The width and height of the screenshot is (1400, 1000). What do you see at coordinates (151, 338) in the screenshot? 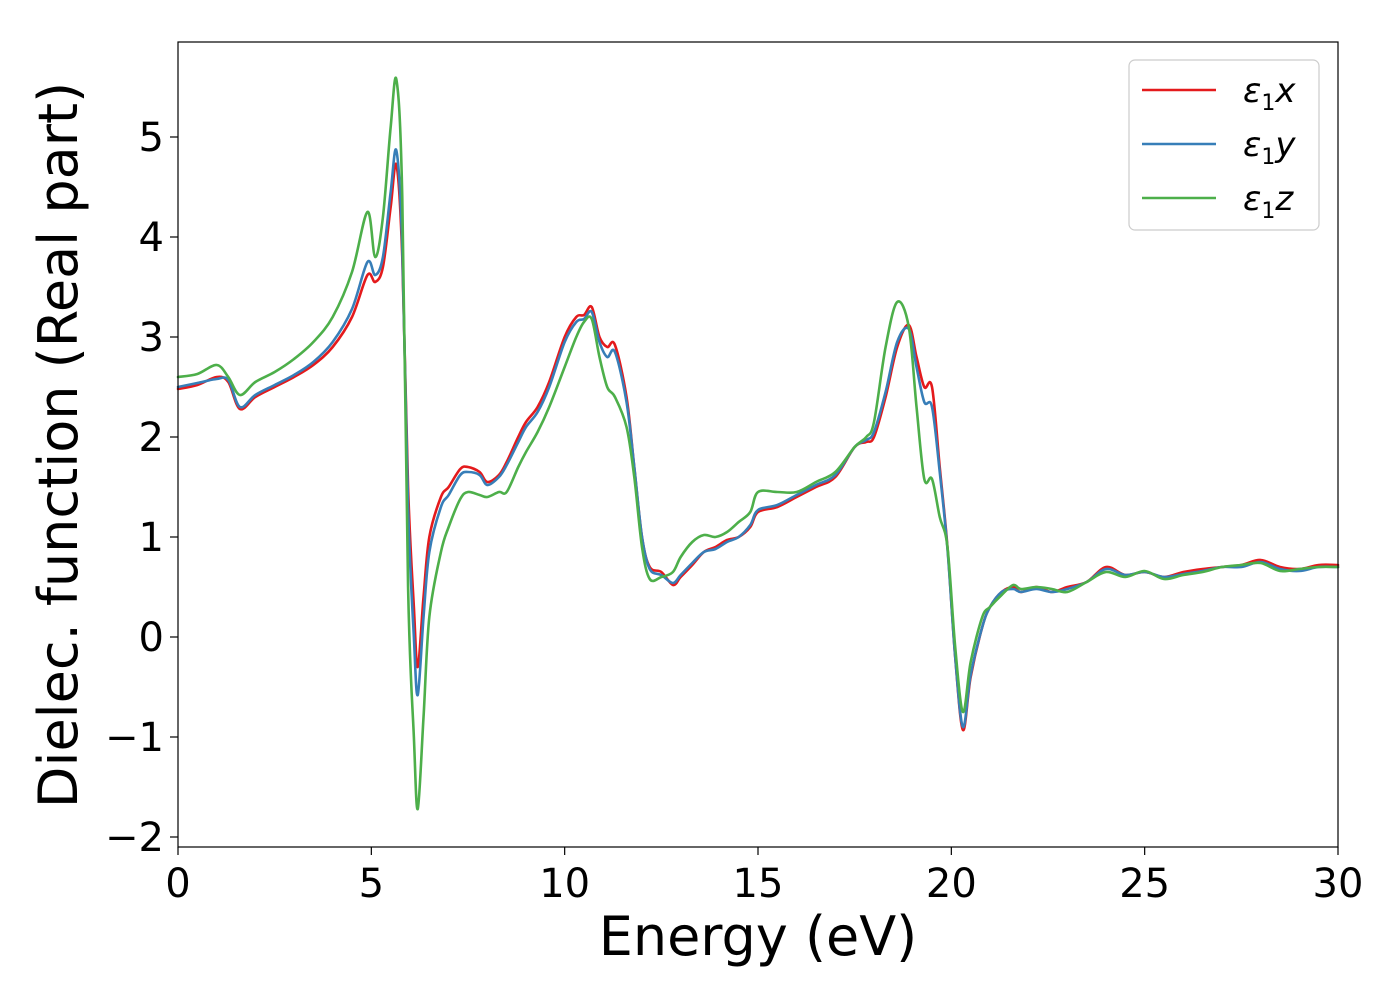
I see `y-tick-label: 3` at bounding box center [151, 338].